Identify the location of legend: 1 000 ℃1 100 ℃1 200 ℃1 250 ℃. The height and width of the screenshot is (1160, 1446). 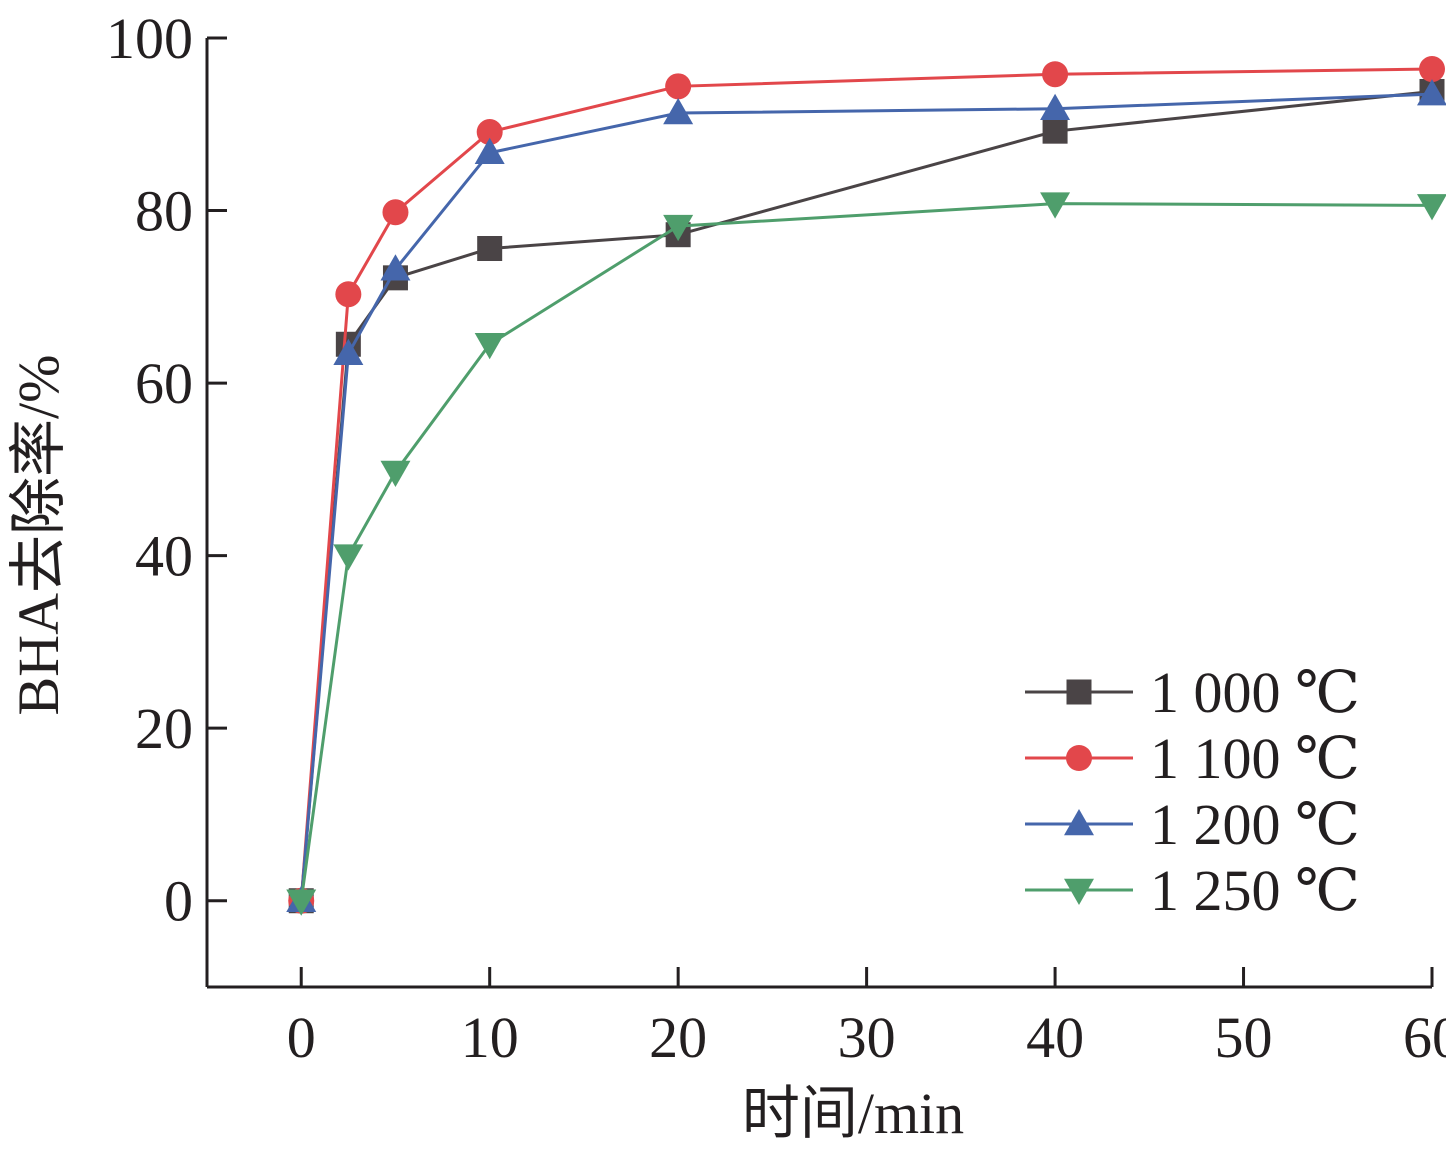
(1192, 791).